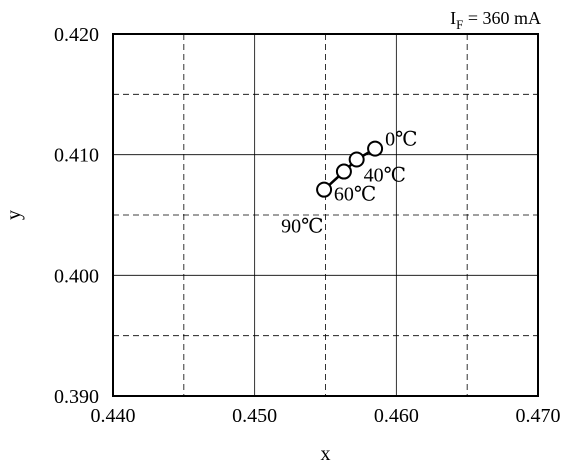 The image size is (568, 468). Describe the element at coordinates (76, 276) in the screenshot. I see `y-tick-label: 0.400` at that location.